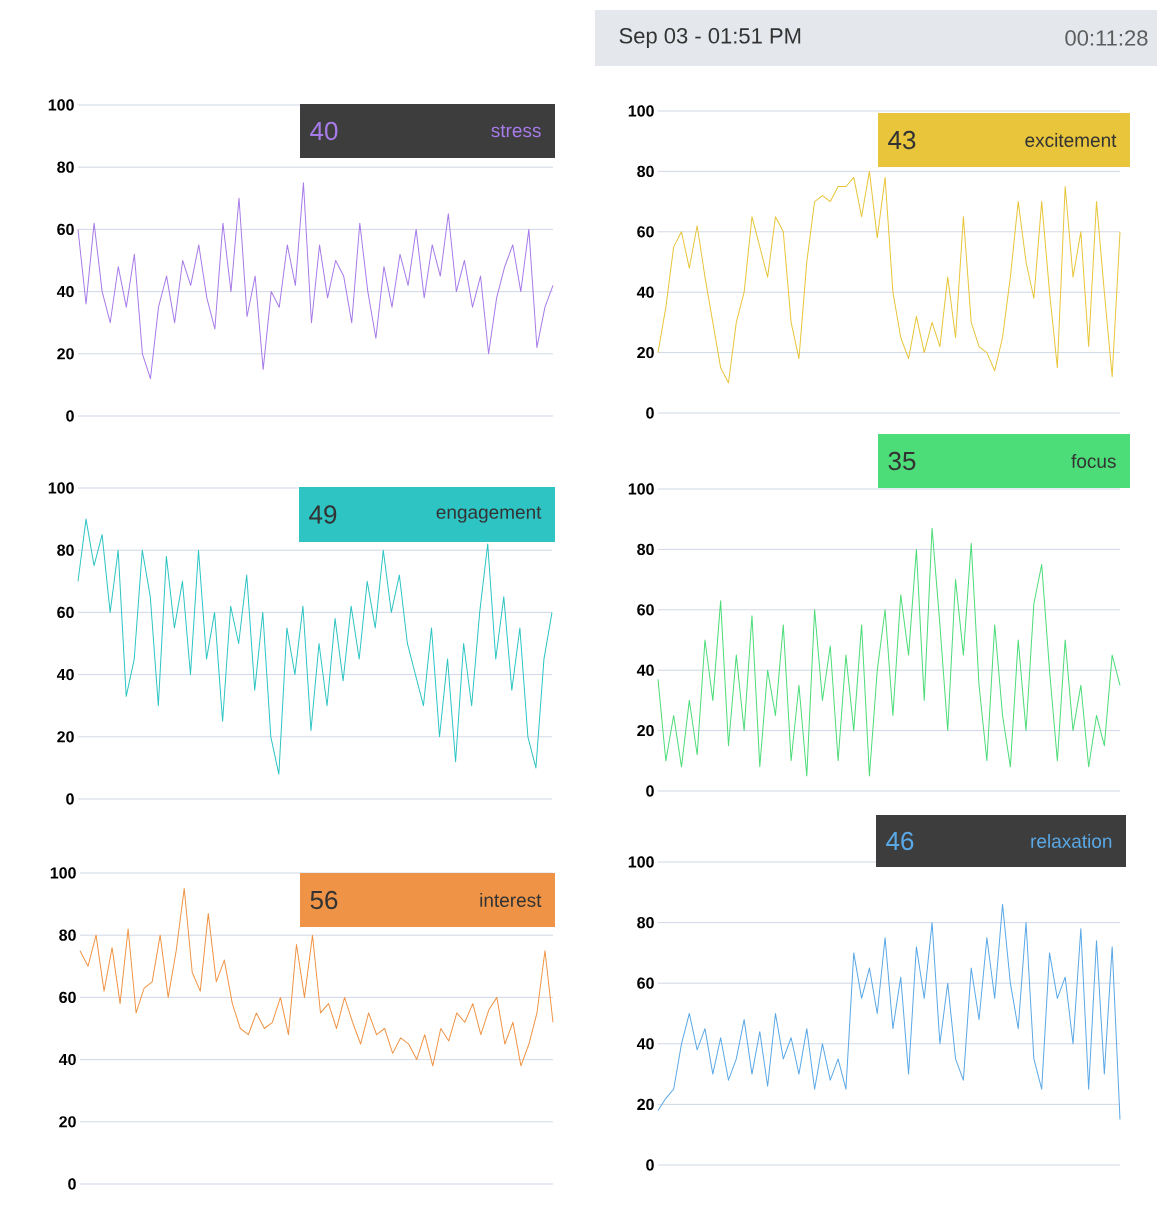  What do you see at coordinates (902, 461) in the screenshot?
I see `text: 35` at bounding box center [902, 461].